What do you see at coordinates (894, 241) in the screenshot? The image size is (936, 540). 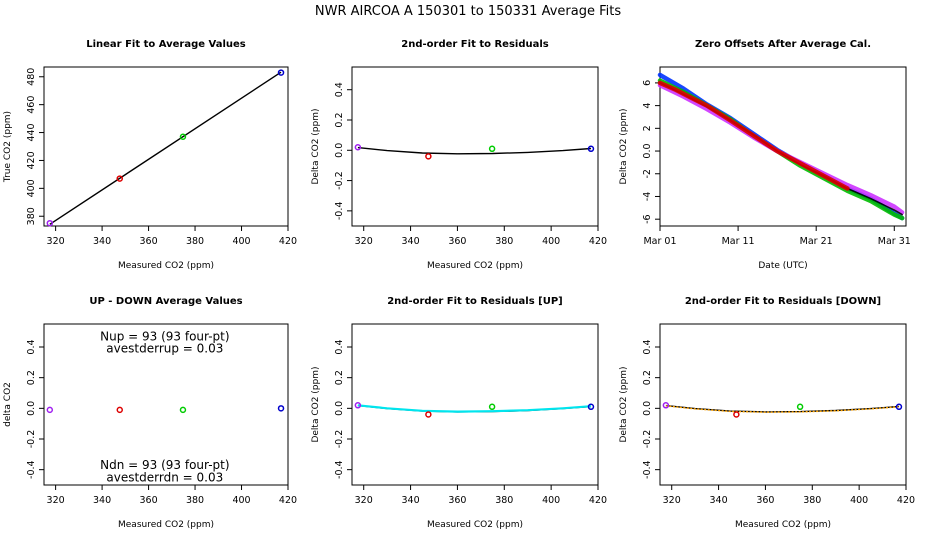 I see `zero-offsets-xtick-label: Mar 31` at bounding box center [894, 241].